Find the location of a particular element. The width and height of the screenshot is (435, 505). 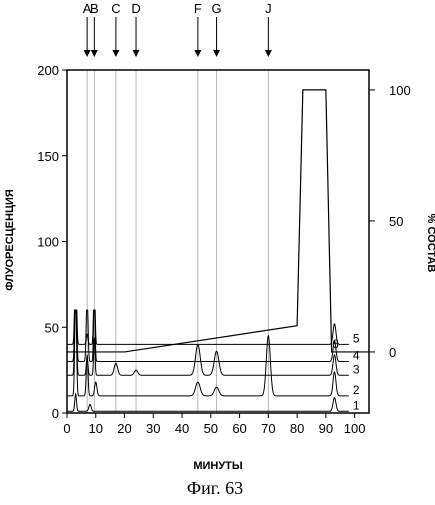

x-tick-label: 10 is located at coordinates (96, 428).